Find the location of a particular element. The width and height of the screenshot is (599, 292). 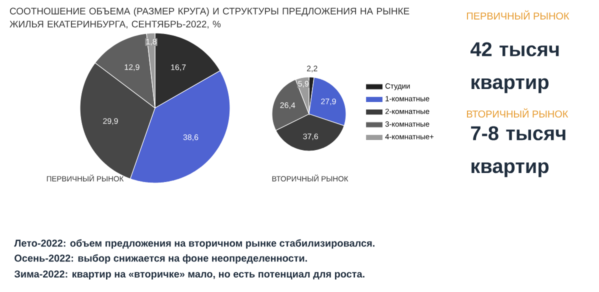

text: 7-8 тысяч квартир is located at coordinates (518, 152).